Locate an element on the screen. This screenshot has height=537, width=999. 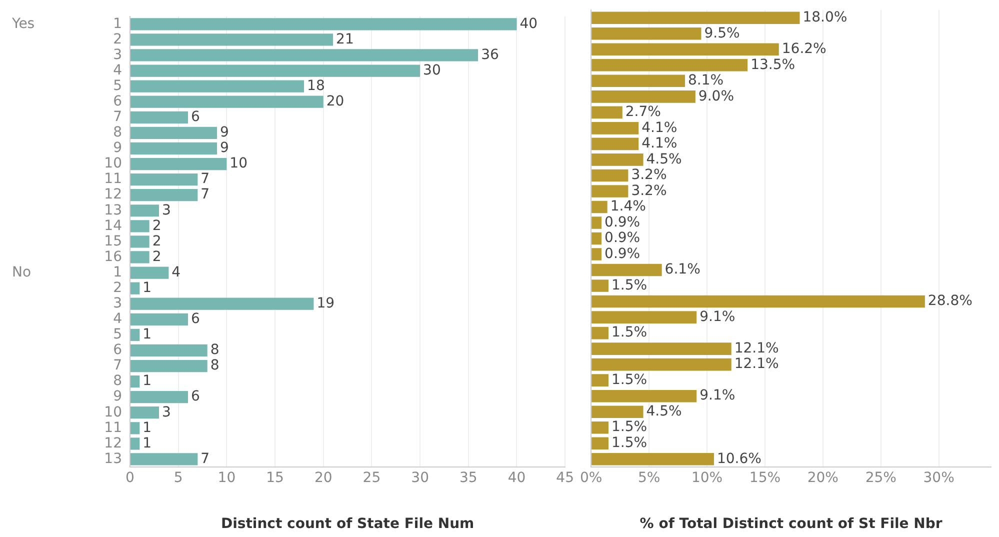
data-label: 13.5% is located at coordinates (773, 64).